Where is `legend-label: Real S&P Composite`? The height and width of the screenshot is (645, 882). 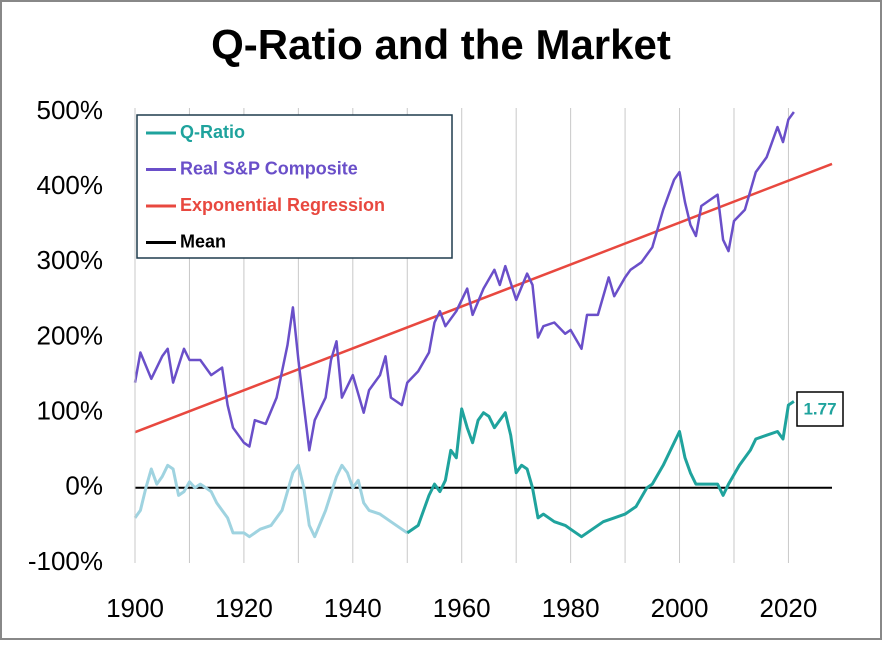
legend-label: Real S&P Composite is located at coordinates (269, 168).